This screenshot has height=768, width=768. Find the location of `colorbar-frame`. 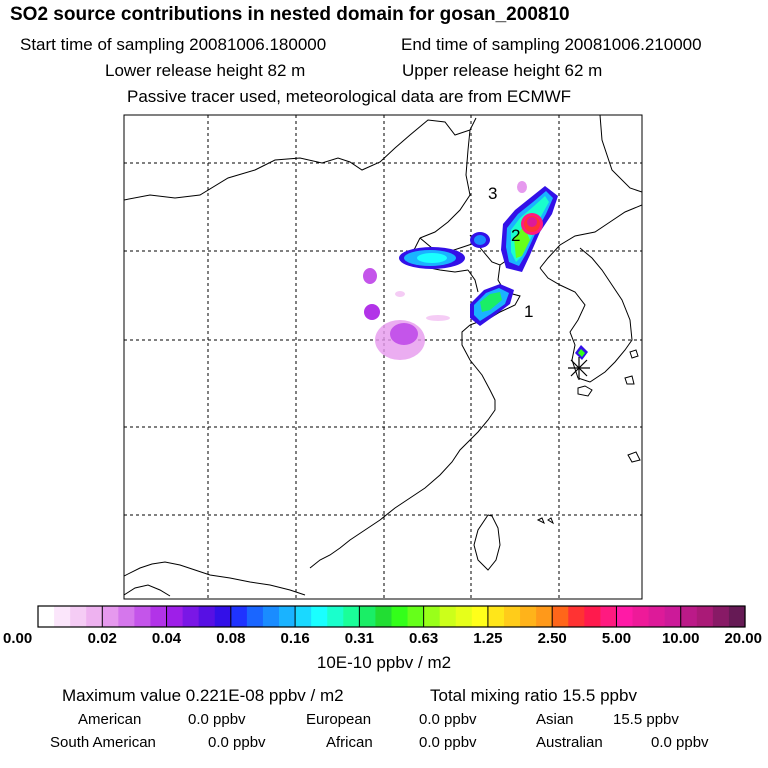

colorbar-frame is located at coordinates (391, 616).